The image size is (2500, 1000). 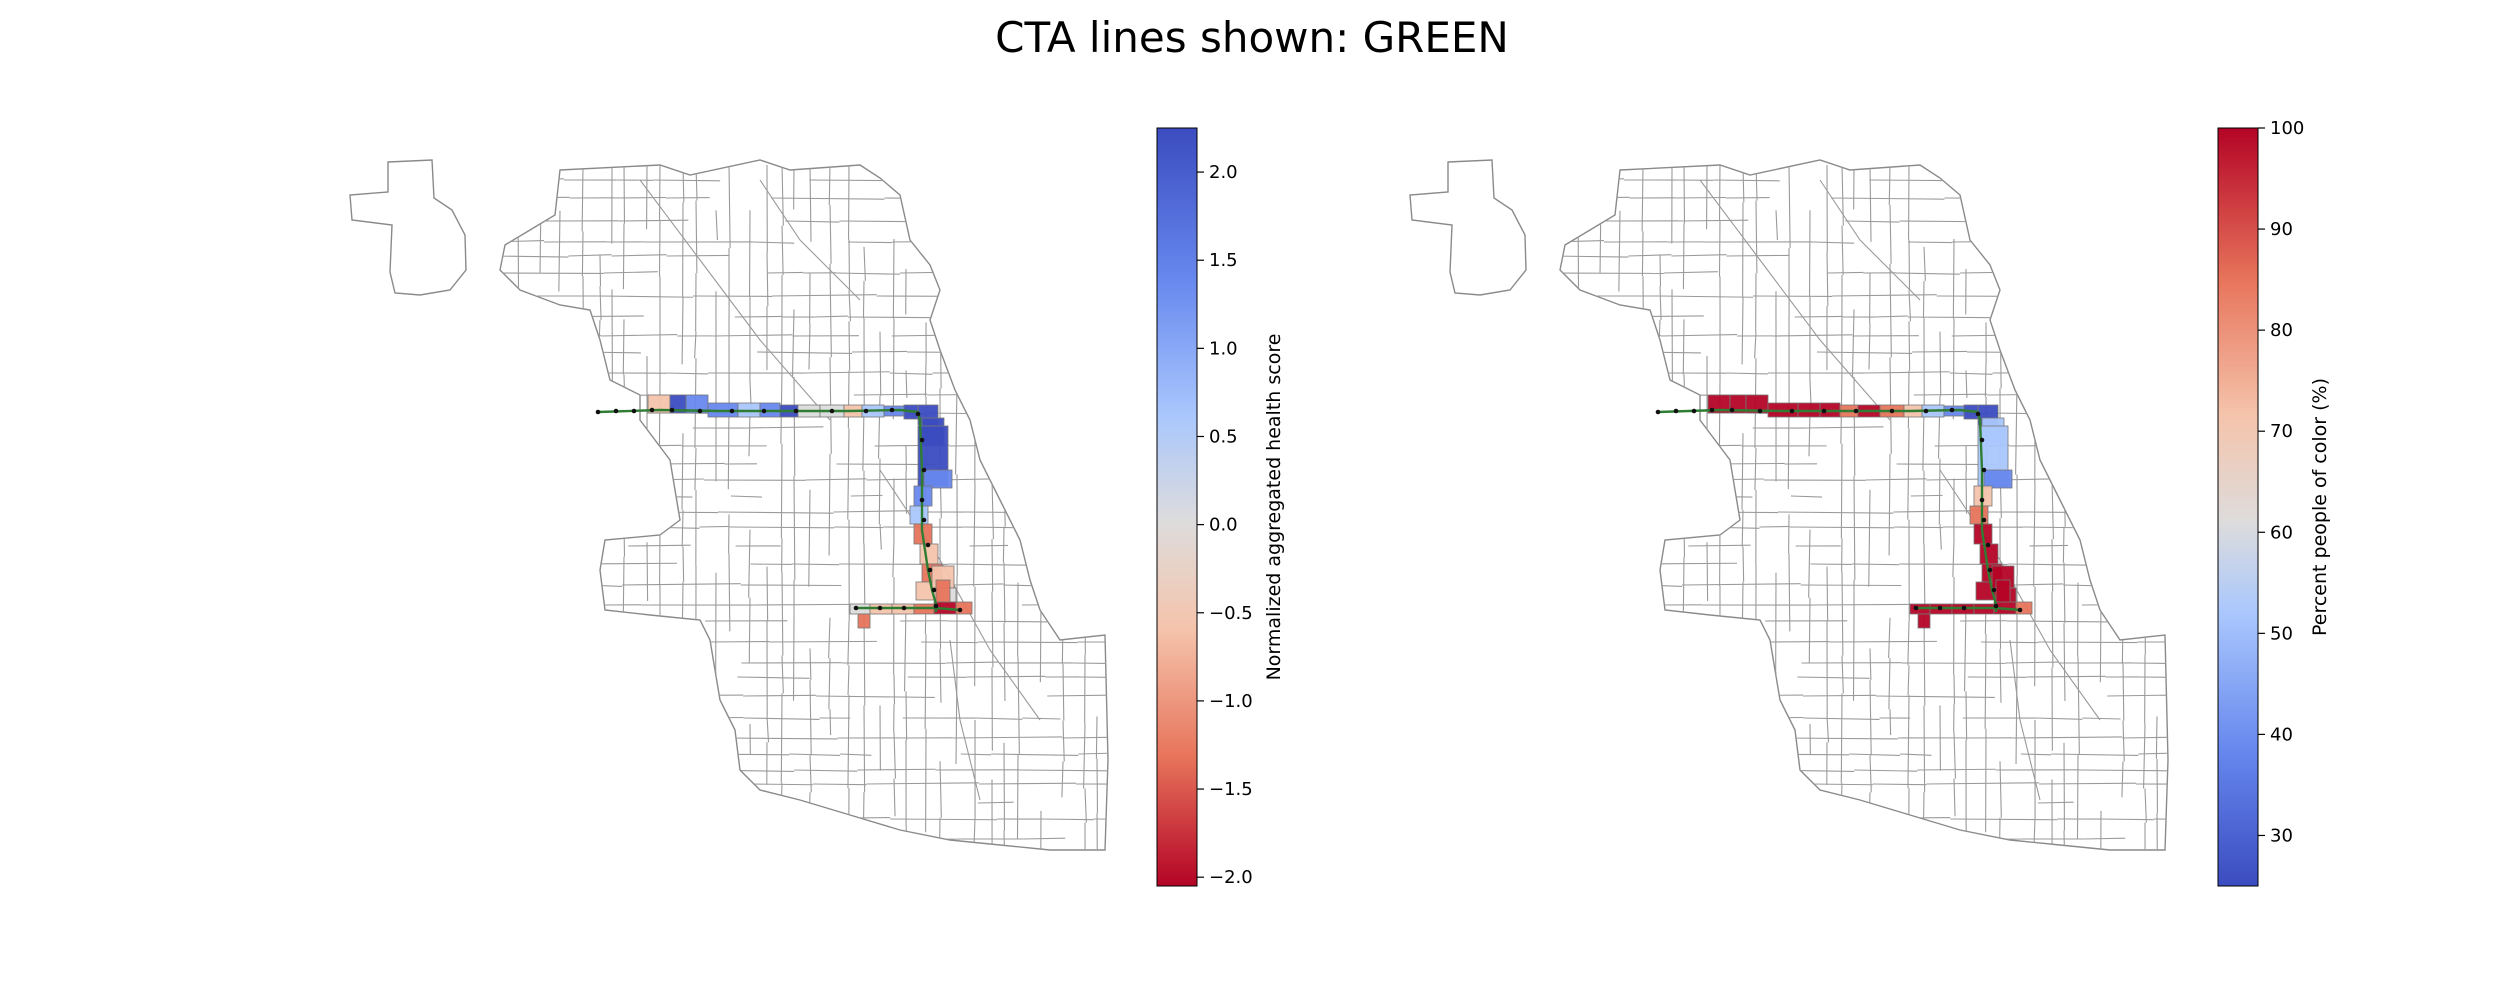 What do you see at coordinates (1223, 348) in the screenshot?
I see `colorbar-tick-label: 1.0` at bounding box center [1223, 348].